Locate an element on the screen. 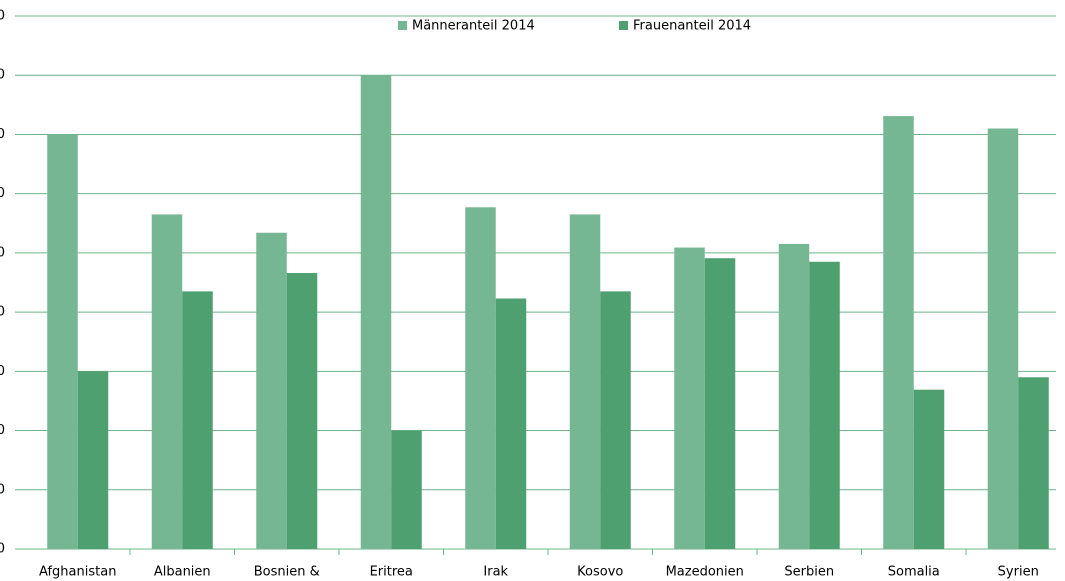  y-tick-label: 10 is located at coordinates (2, 489).